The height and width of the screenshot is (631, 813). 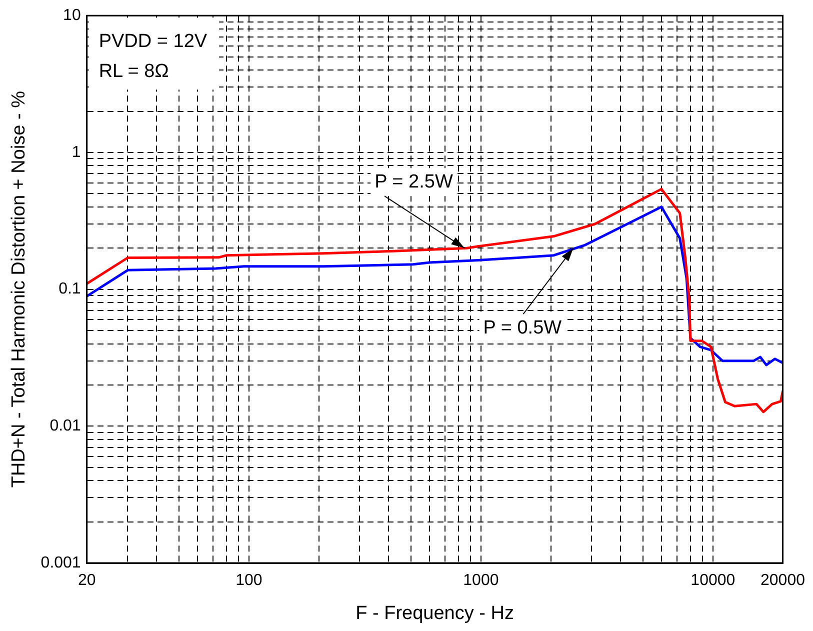 I want to click on y-tick-label: 0.1, so click(x=69, y=289).